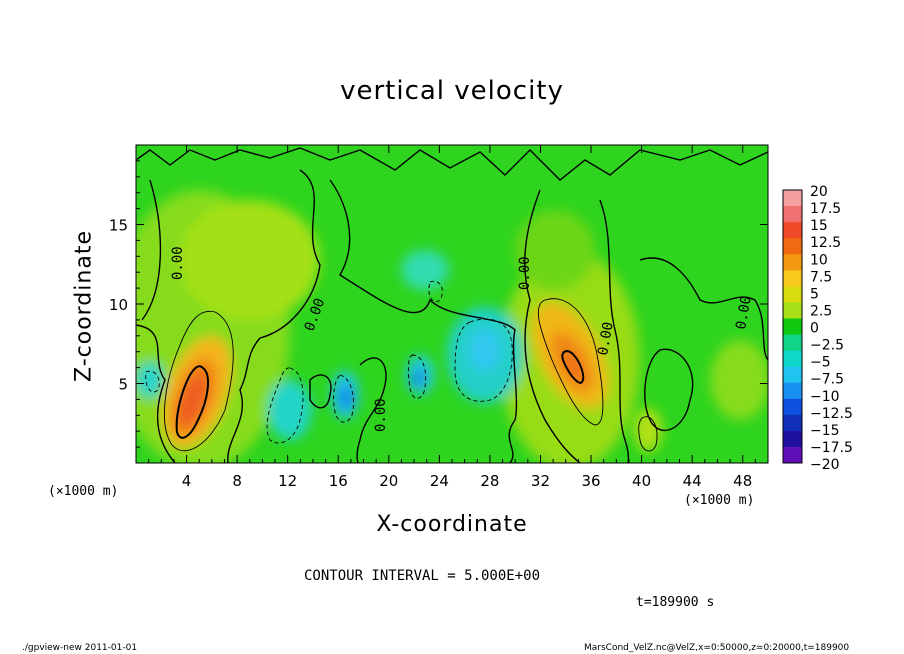  I want to click on contour-zero-c, so click(423, 321).